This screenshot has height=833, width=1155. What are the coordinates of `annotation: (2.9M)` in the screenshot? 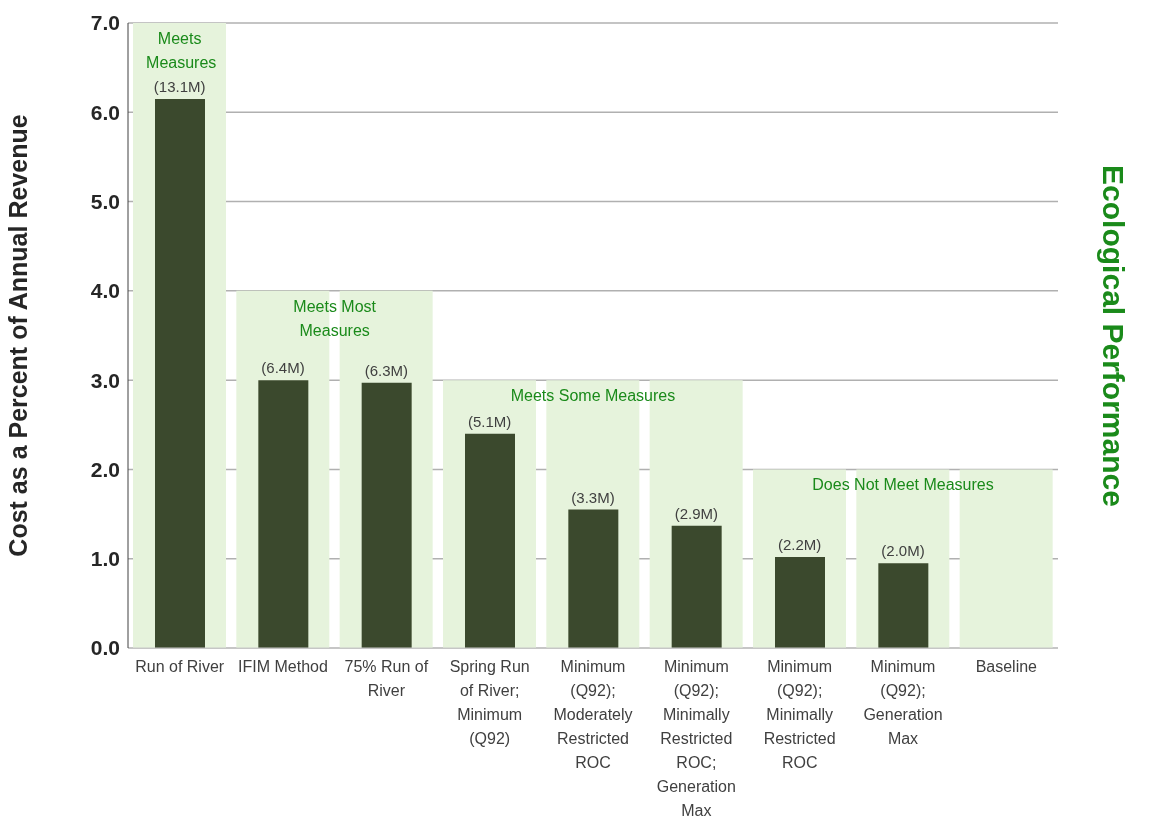 It's located at (696, 513).